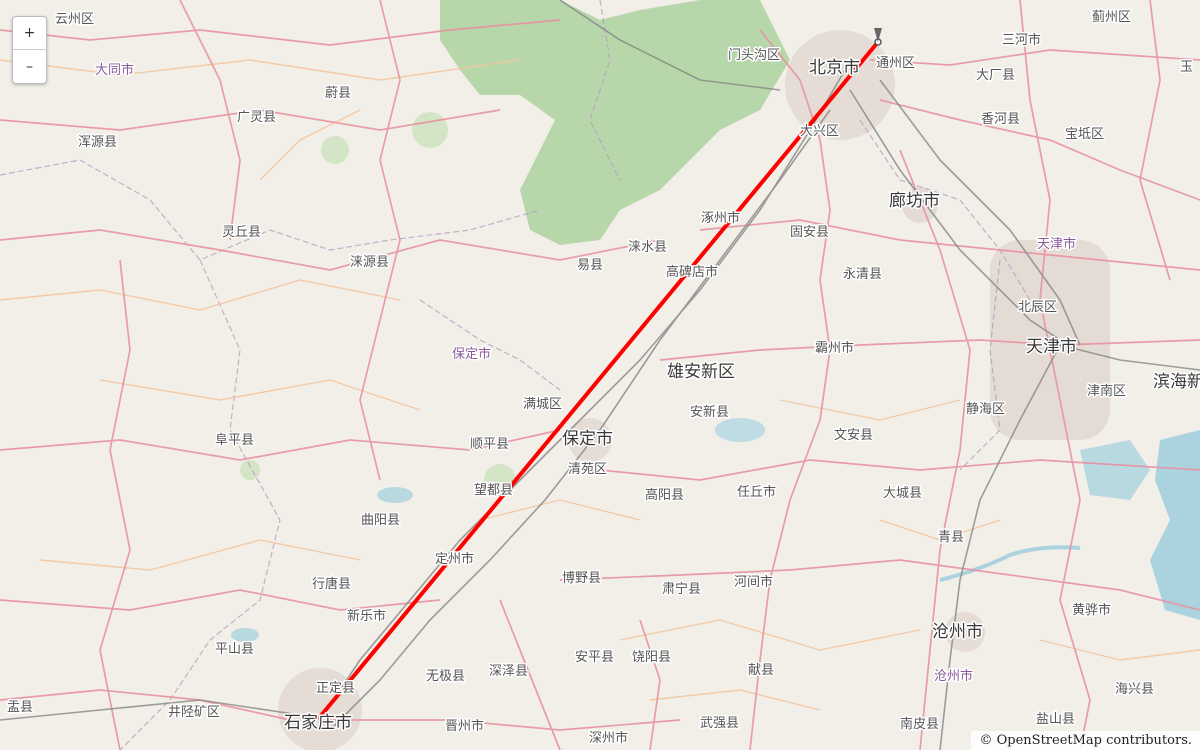 The image size is (1200, 750). What do you see at coordinates (489, 444) in the screenshot?
I see `place-label-shunping: 顺平县` at bounding box center [489, 444].